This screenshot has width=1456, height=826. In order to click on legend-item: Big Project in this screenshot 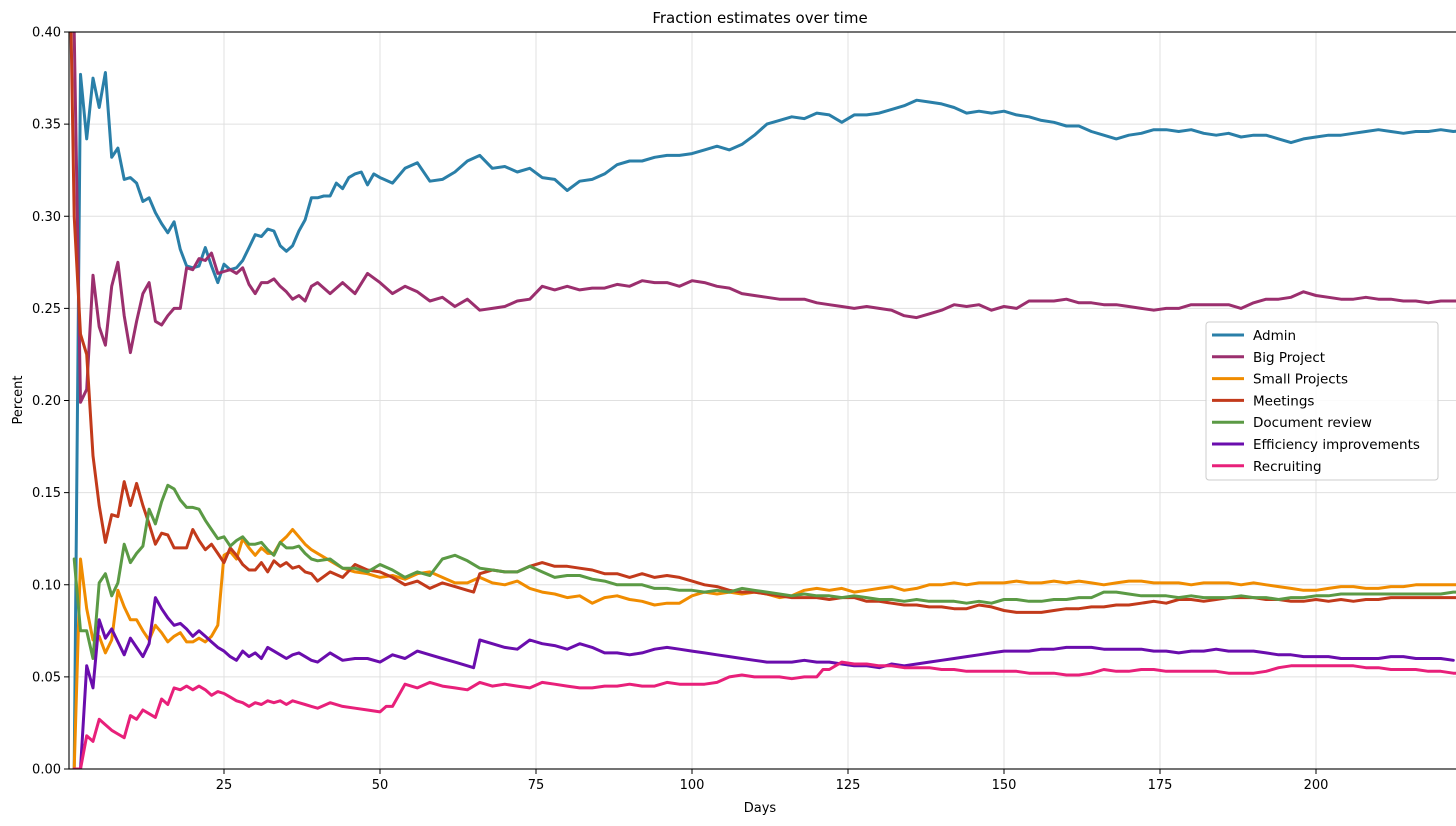, I will do `click(1268, 358)`.